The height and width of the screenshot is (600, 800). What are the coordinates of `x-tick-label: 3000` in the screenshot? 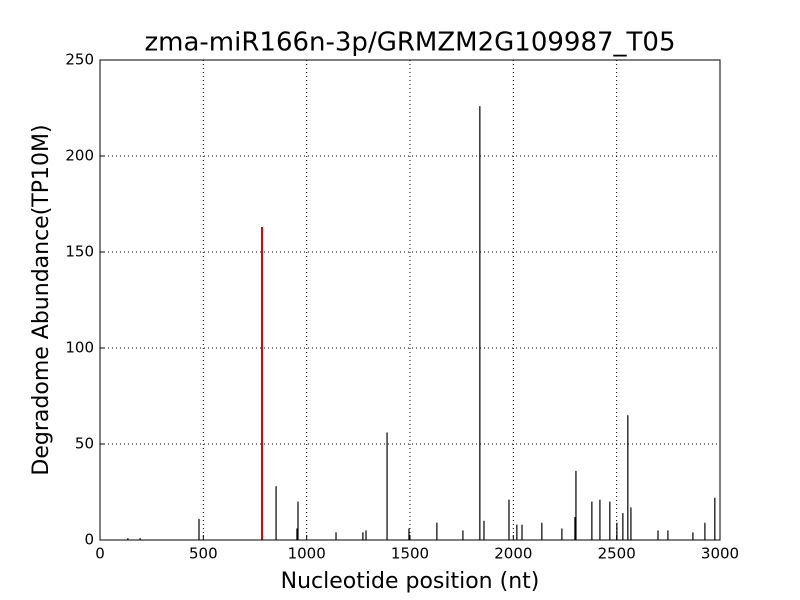 It's located at (720, 554).